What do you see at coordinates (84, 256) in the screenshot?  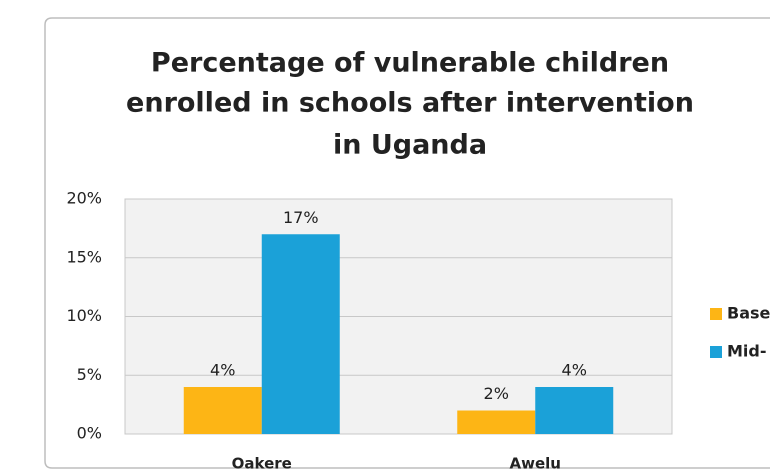 I see `y-tick-label: 15%` at bounding box center [84, 256].